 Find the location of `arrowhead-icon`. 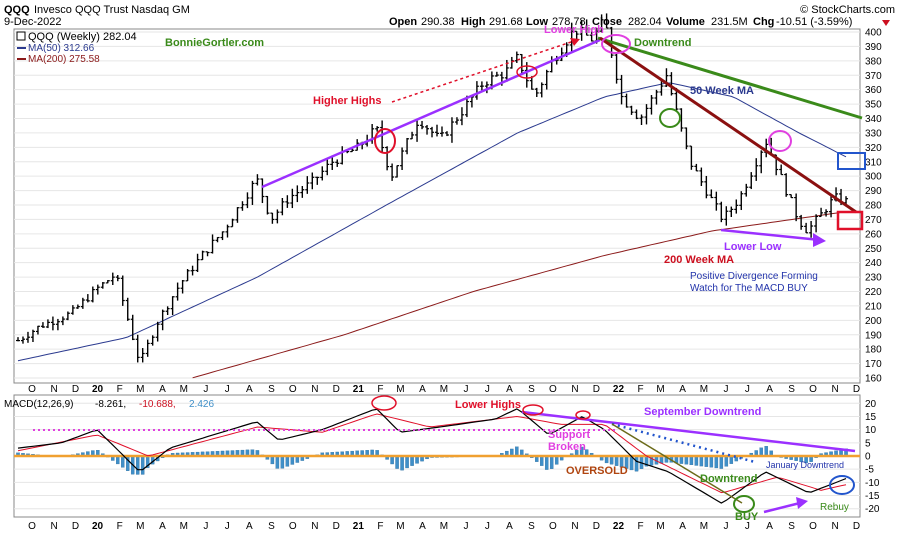

arrowhead-icon is located at coordinates (575, 42).